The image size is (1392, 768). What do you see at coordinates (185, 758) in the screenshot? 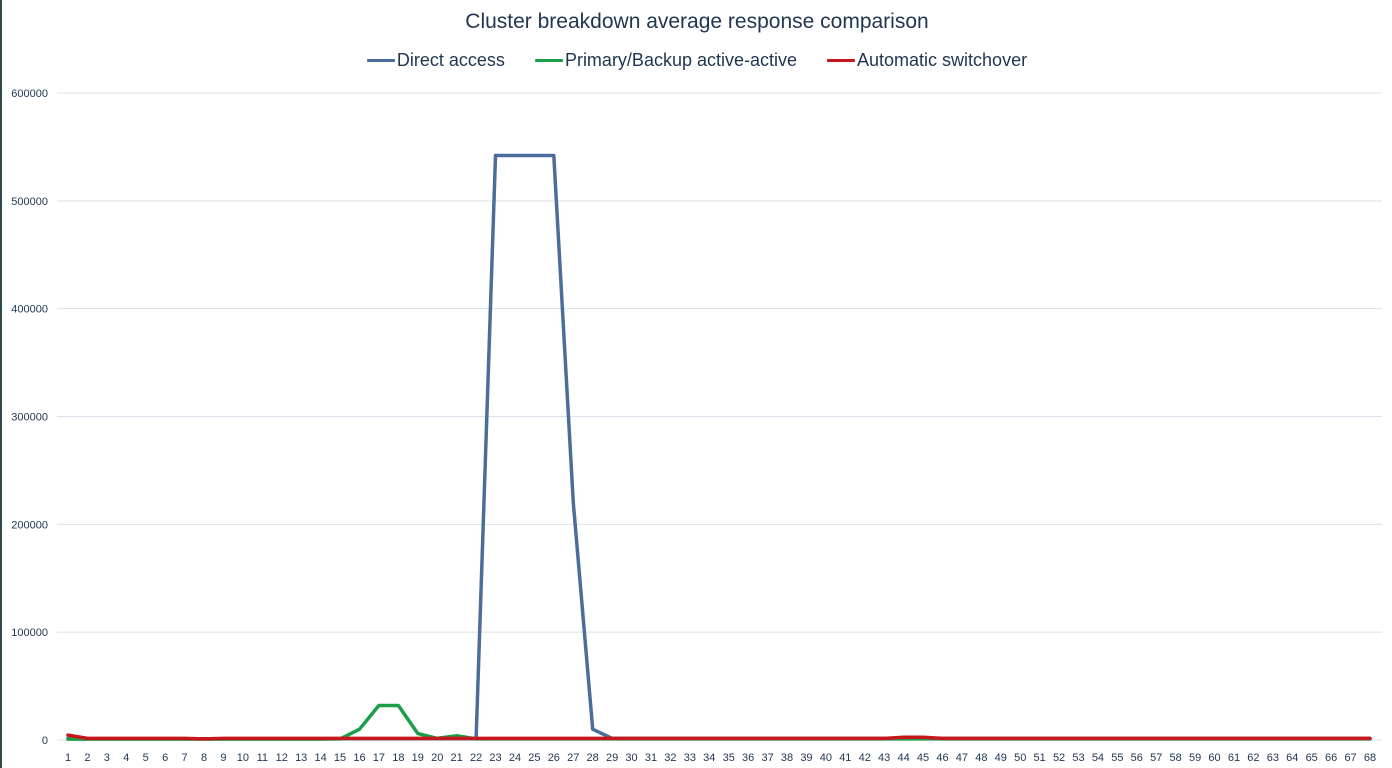
I see `x-tick-label: 7` at bounding box center [185, 758].